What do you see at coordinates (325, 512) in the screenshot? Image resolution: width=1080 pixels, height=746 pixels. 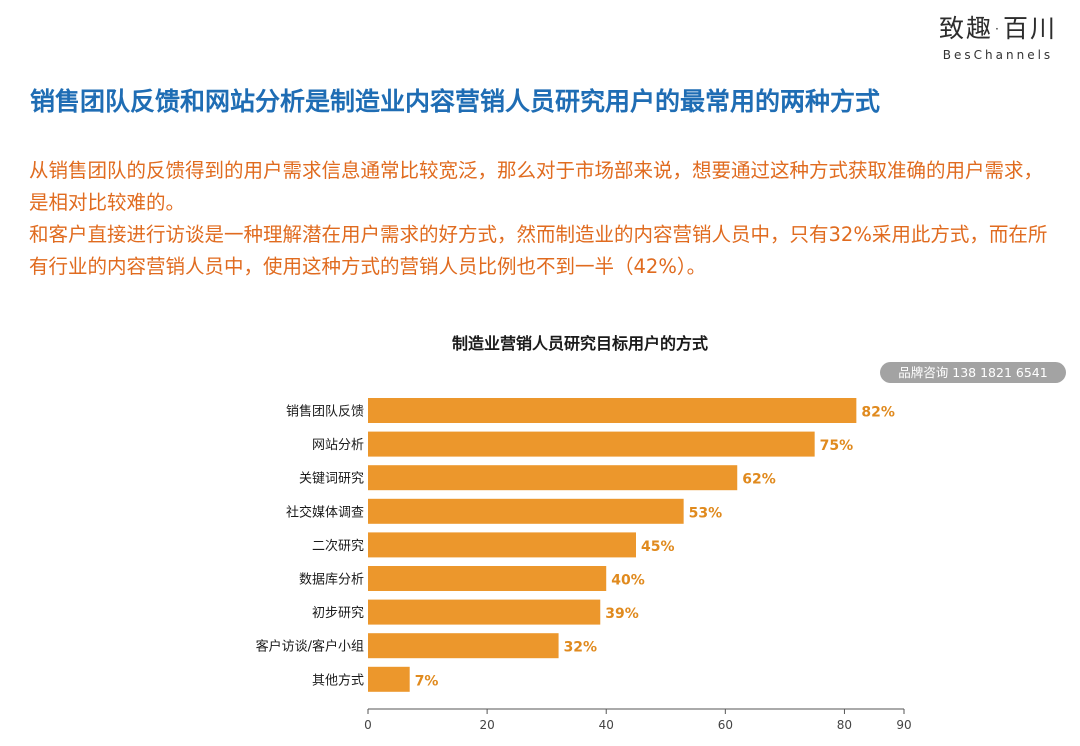 I see `category-label: 社交媒体调查` at bounding box center [325, 512].